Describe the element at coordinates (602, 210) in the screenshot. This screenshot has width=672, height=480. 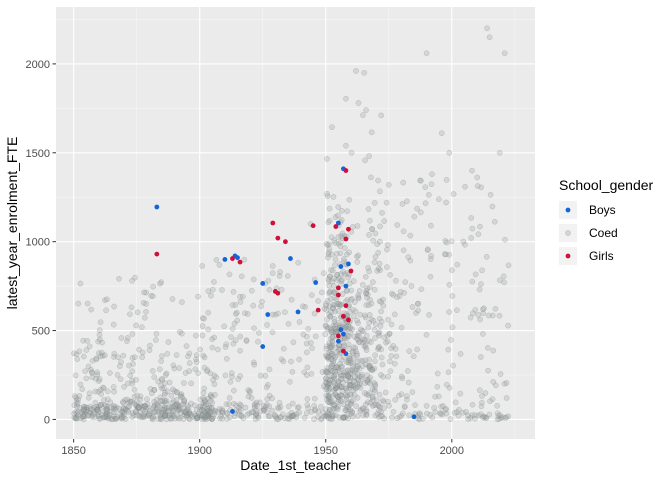
I see `legend-label-boys: Boys` at that location.